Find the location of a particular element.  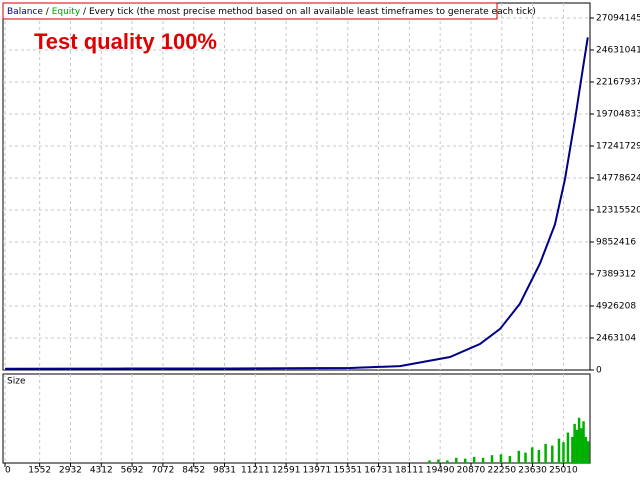

x-tick-label: 16731 is located at coordinates (378, 471).